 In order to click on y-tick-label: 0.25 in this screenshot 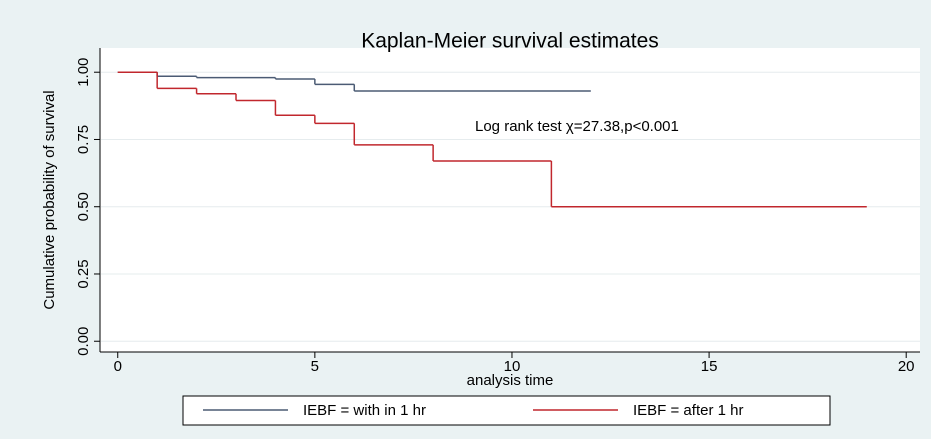, I will do `click(83, 273)`.